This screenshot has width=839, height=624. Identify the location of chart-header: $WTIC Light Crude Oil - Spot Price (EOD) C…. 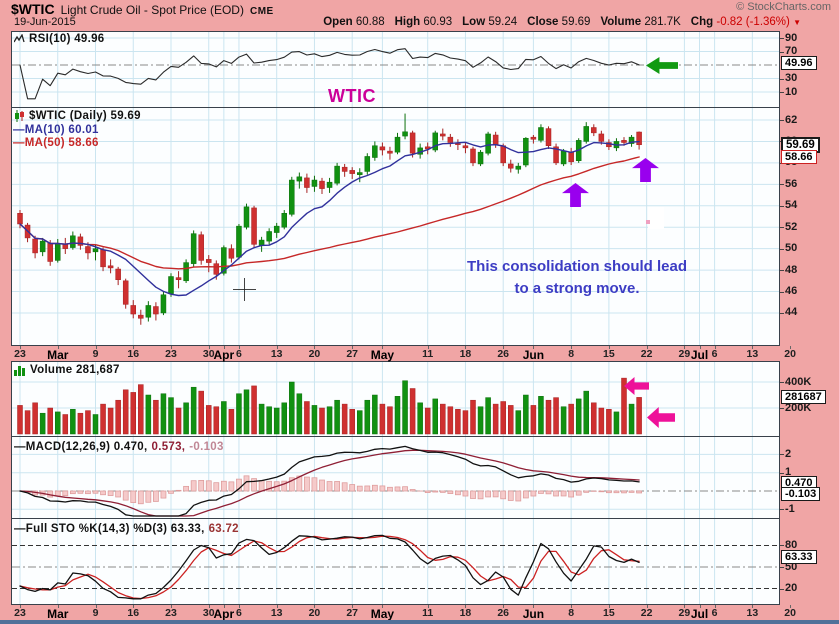
(142, 10).